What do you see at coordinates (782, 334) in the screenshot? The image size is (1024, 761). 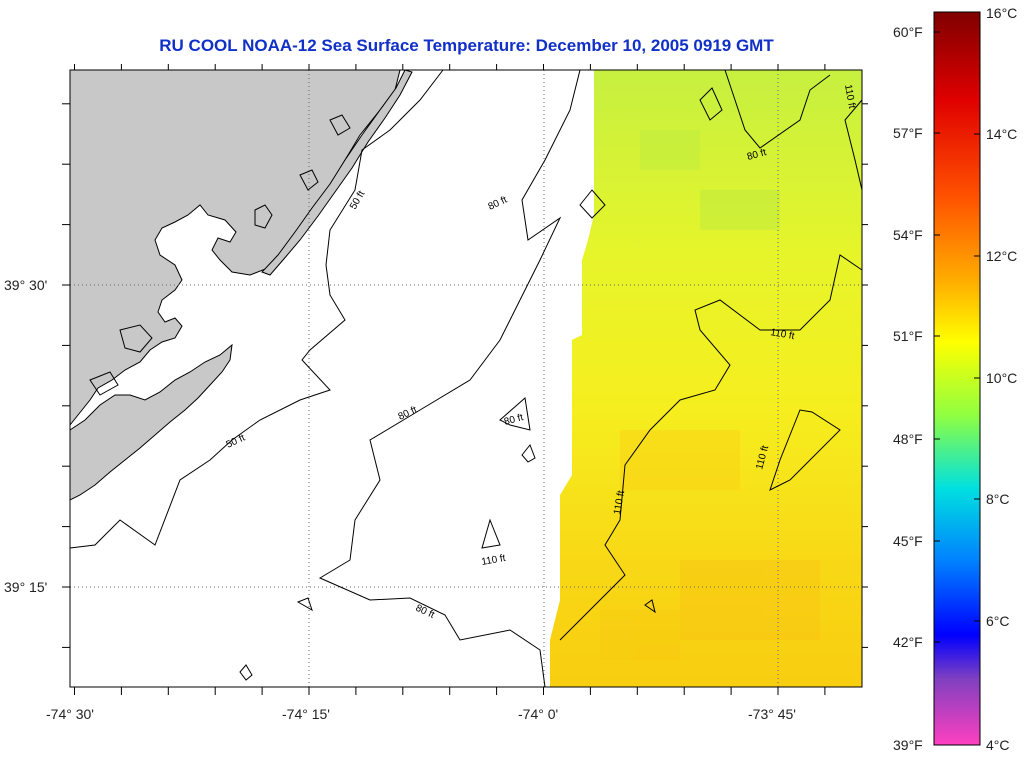 I see `contour-label-110-b: 110 ft` at bounding box center [782, 334].